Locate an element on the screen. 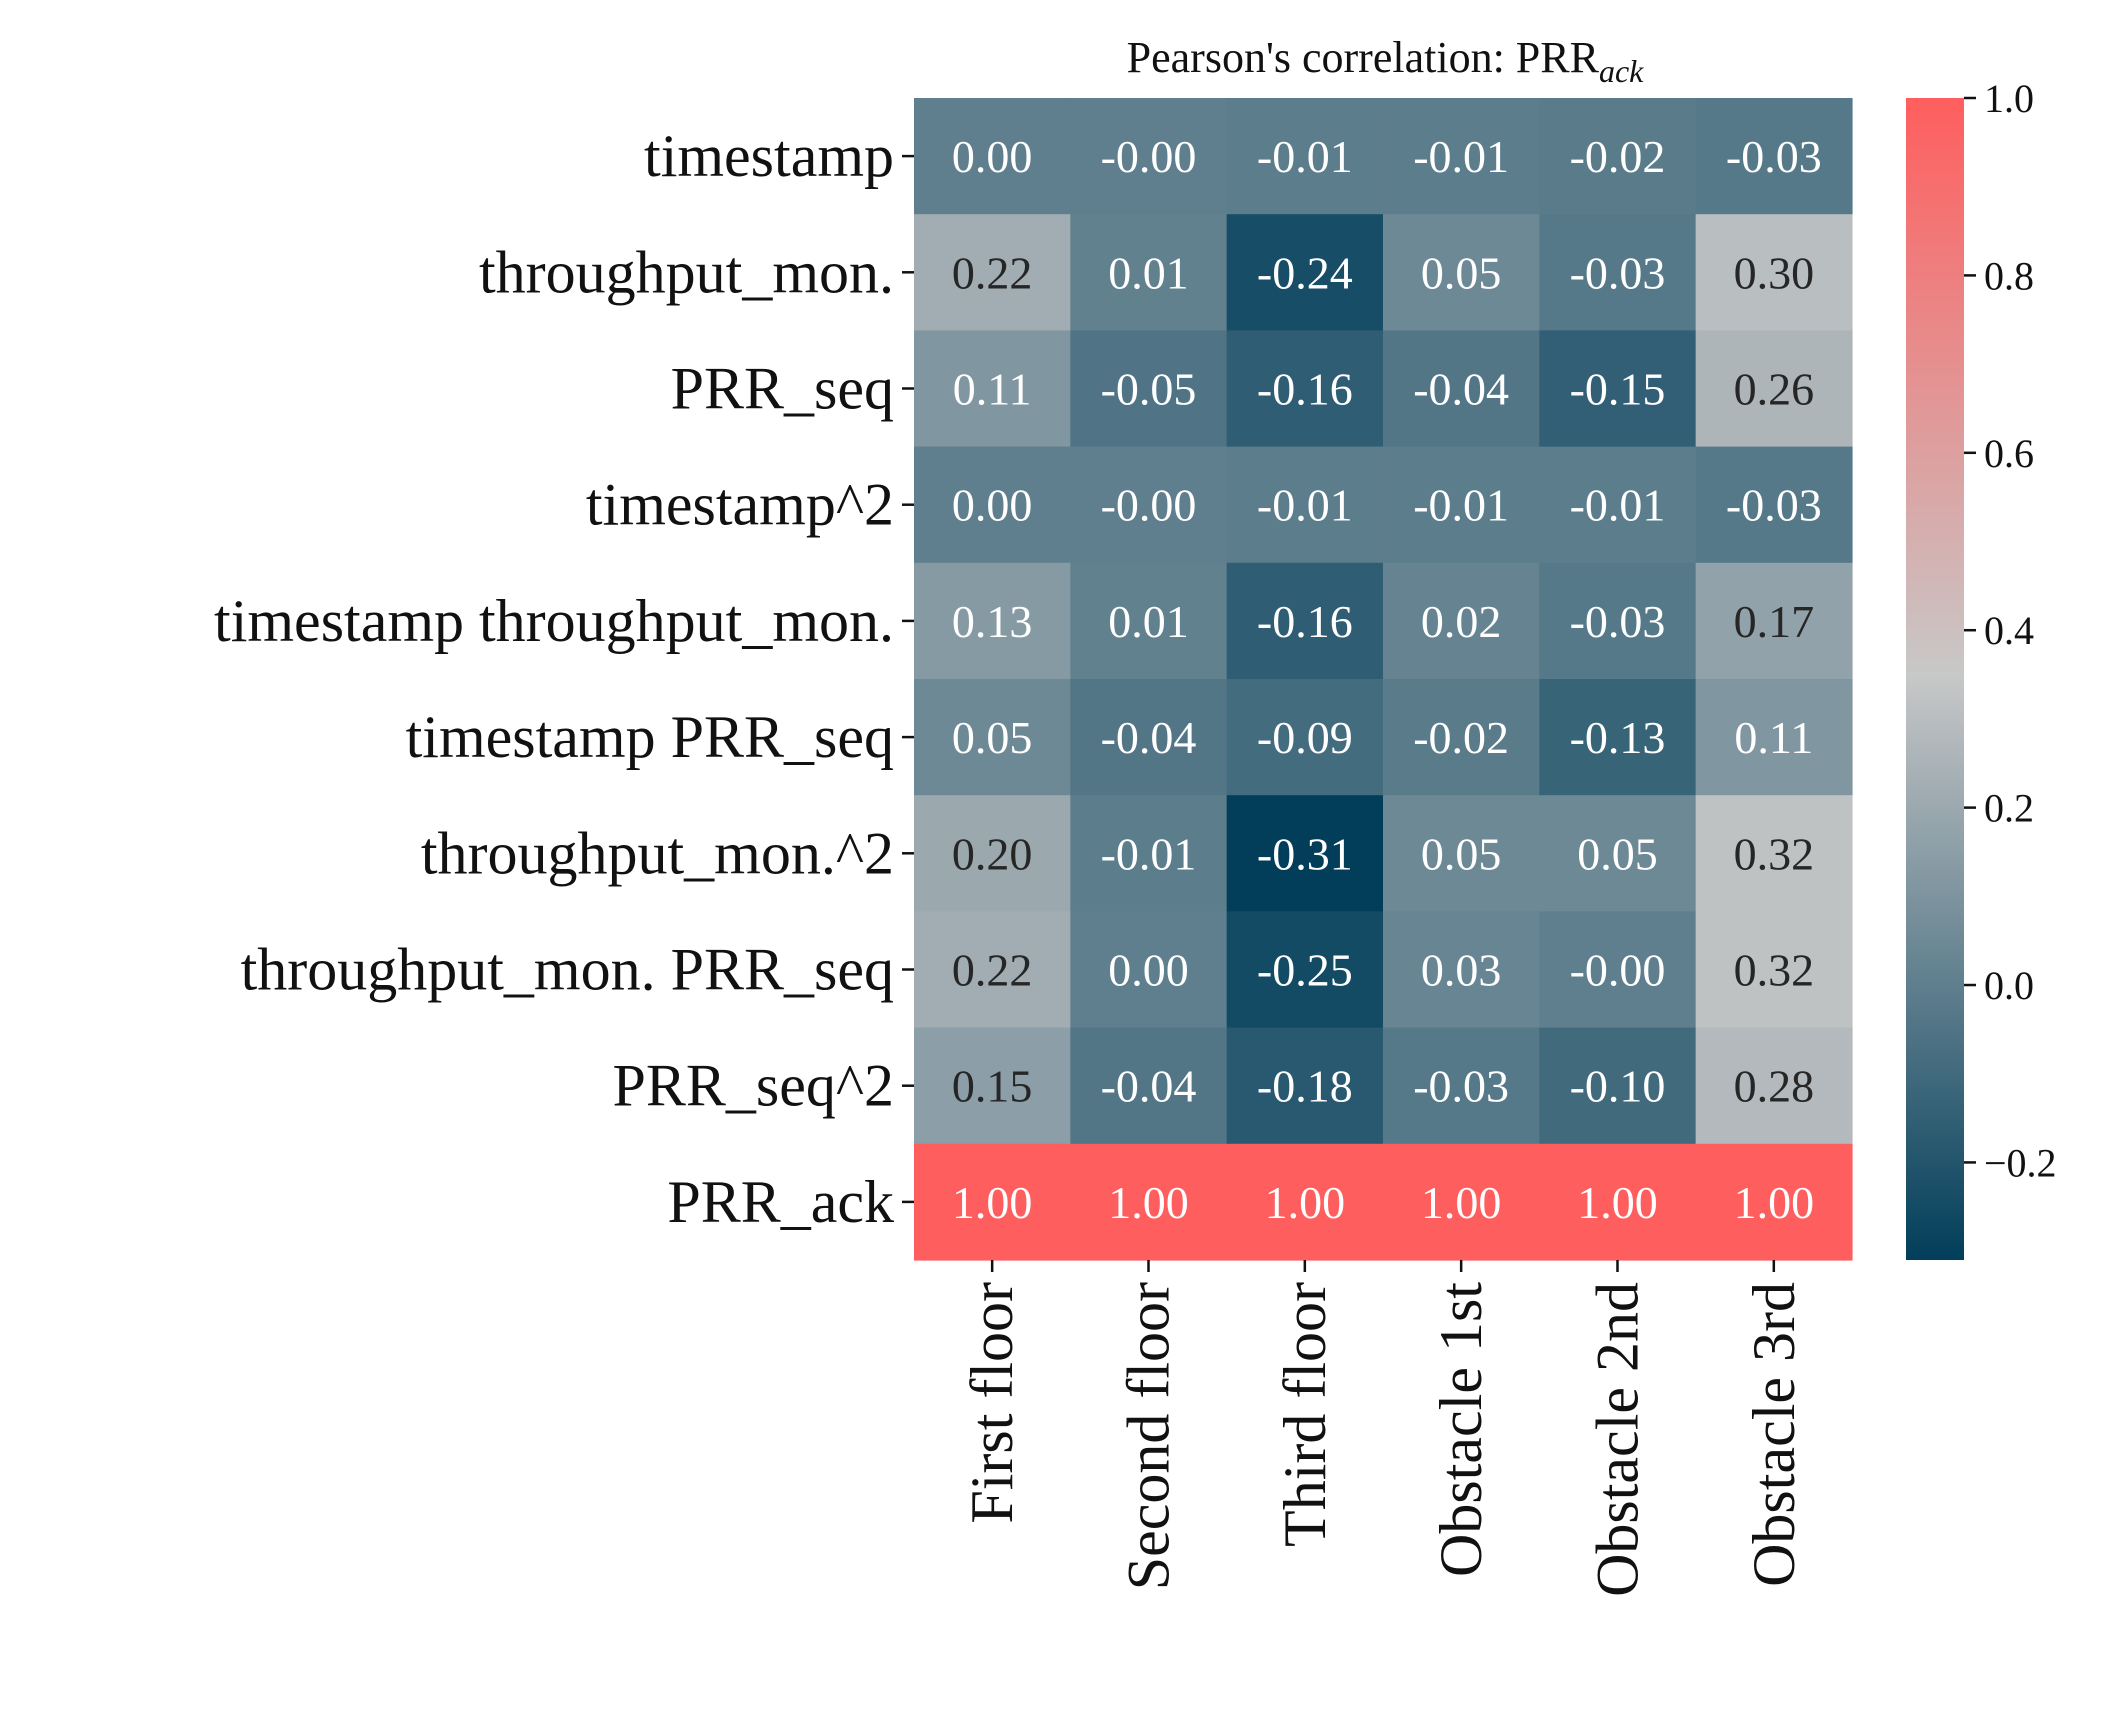 The image size is (2119, 1712). cell-value-label: 0.30 is located at coordinates (1774, 272).